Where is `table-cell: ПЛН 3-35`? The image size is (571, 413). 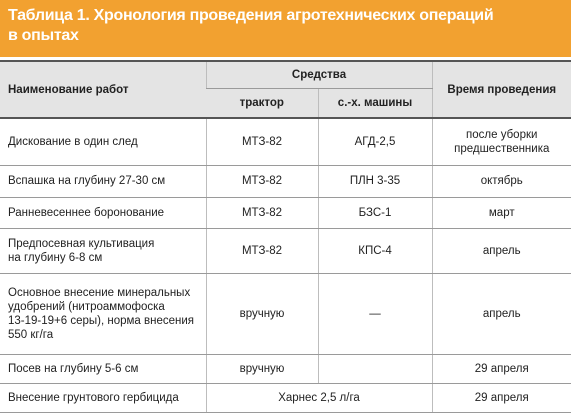
table-cell: ПЛН 3-35 is located at coordinates (374, 181).